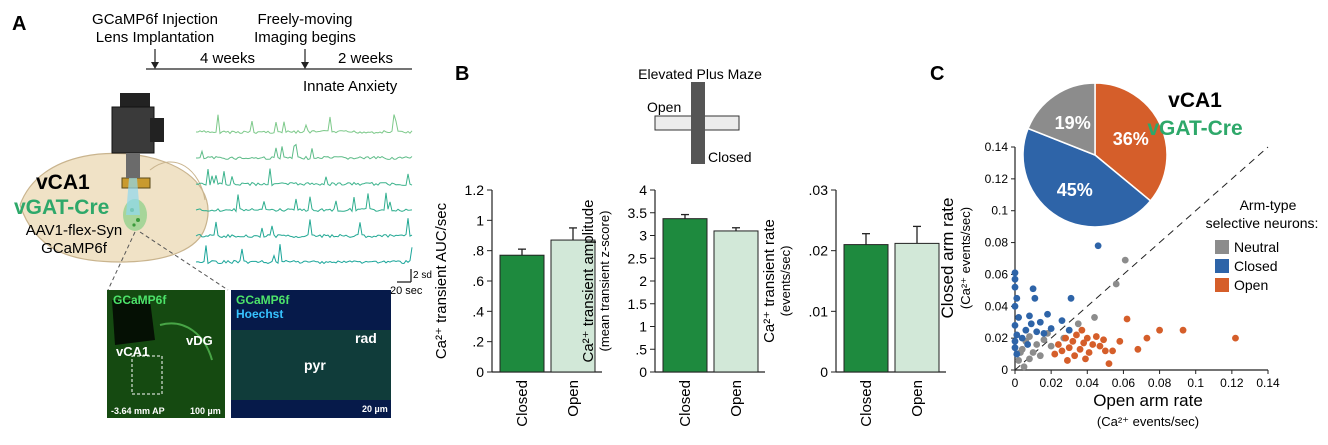  I want to click on x-axis-title: Open arm rate, so click(1148, 400).